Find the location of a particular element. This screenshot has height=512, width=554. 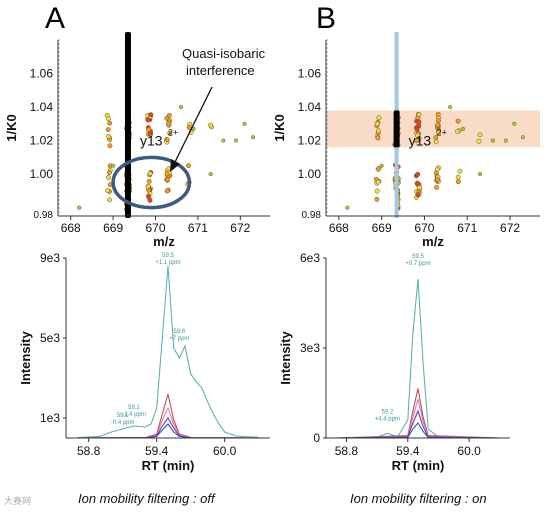

precursor-mobility-bar is located at coordinates (127, 125).